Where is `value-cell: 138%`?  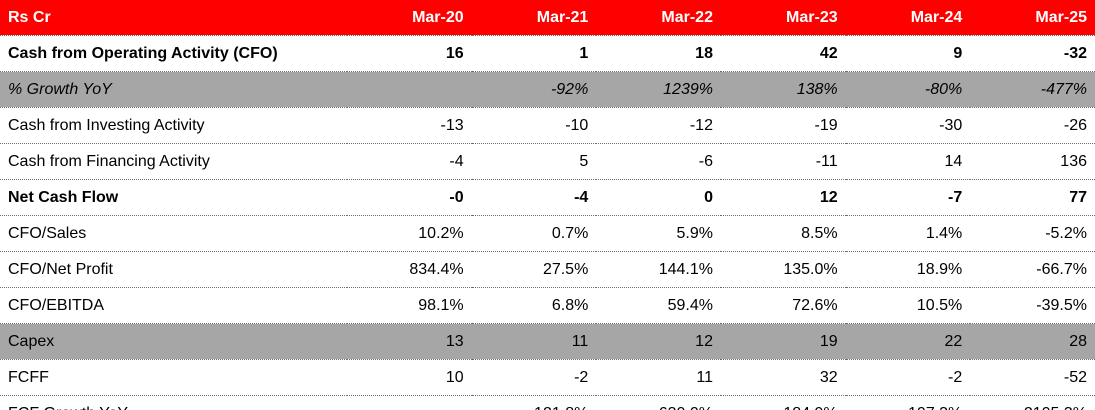 value-cell: 138% is located at coordinates (783, 89).